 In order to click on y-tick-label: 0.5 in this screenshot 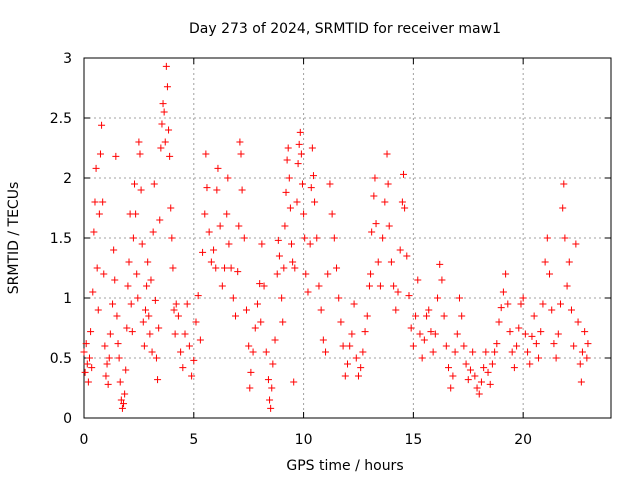, I will do `click(61, 359)`.